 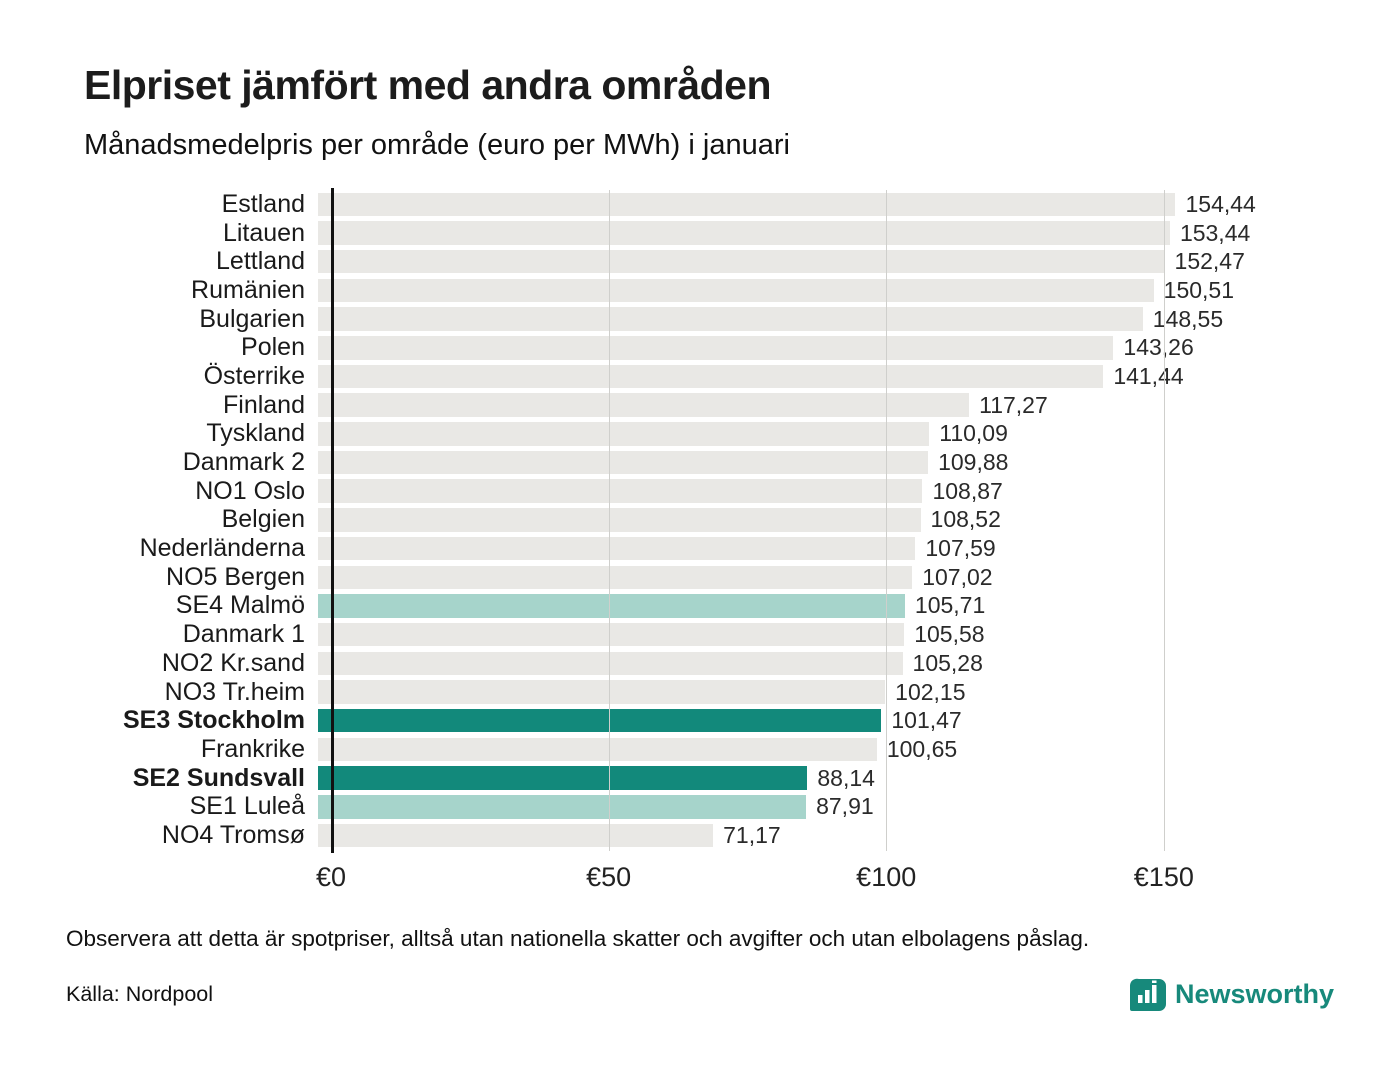 I want to click on category-label: Rumänien, so click(x=248, y=289).